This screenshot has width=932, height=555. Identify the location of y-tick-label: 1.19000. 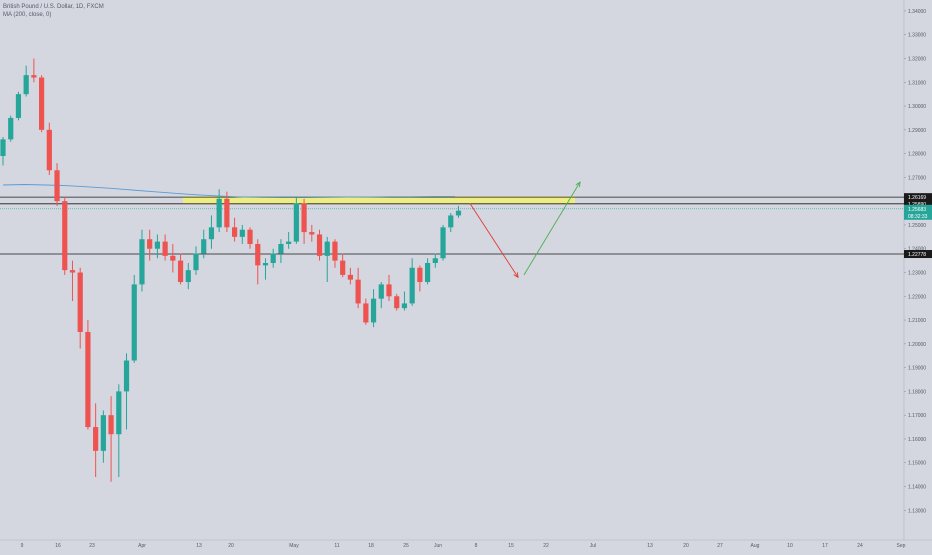
(917, 369).